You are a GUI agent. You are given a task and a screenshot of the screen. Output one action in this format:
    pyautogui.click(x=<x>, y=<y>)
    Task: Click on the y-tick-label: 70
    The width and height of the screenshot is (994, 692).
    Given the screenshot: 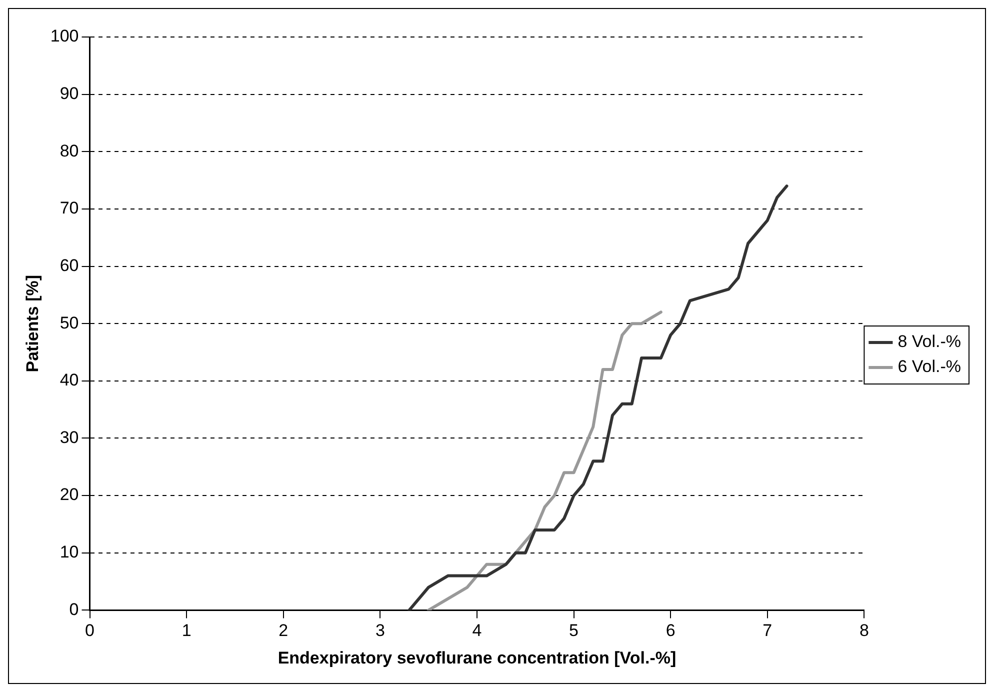 What is the action you would take?
    pyautogui.click(x=69, y=208)
    